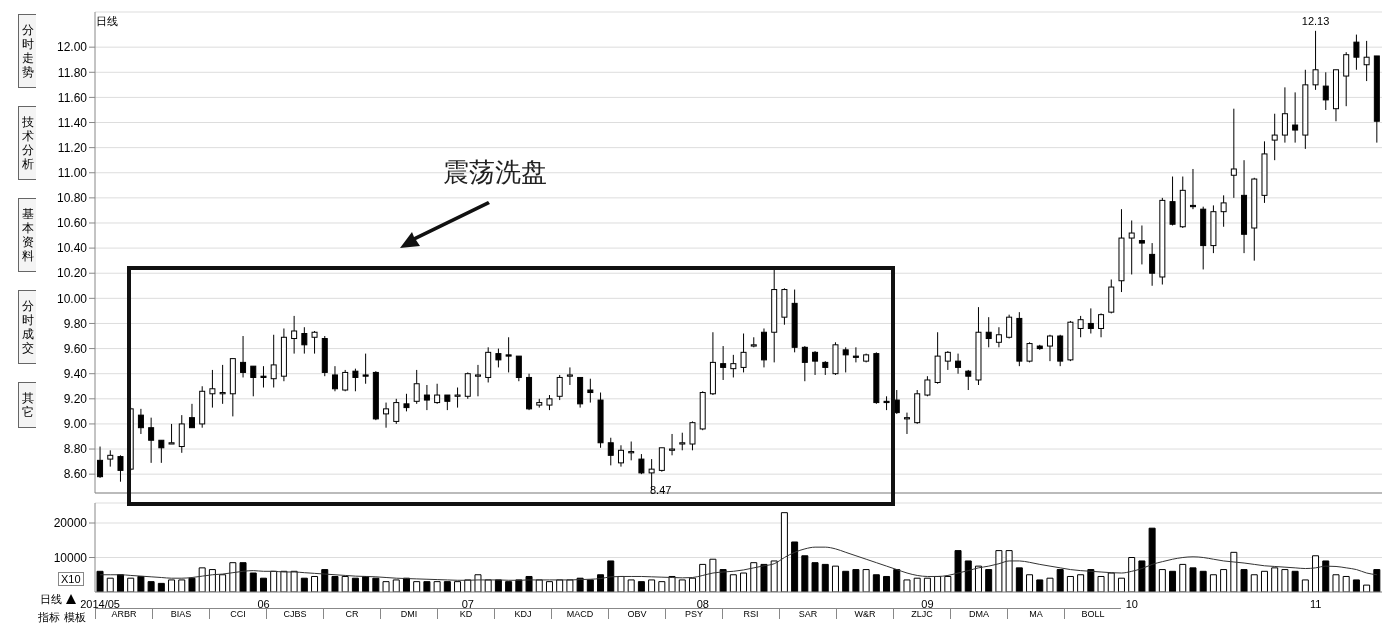 This screenshot has width=1394, height=633. What do you see at coordinates (75, 348) in the screenshot?
I see `y-tick-label: 9.60` at bounding box center [75, 348].